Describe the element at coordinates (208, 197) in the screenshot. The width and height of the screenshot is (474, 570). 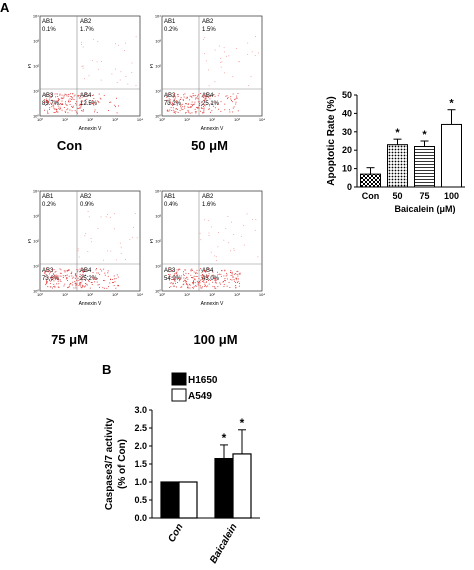
I see `quadrant-name: AB2` at that location.